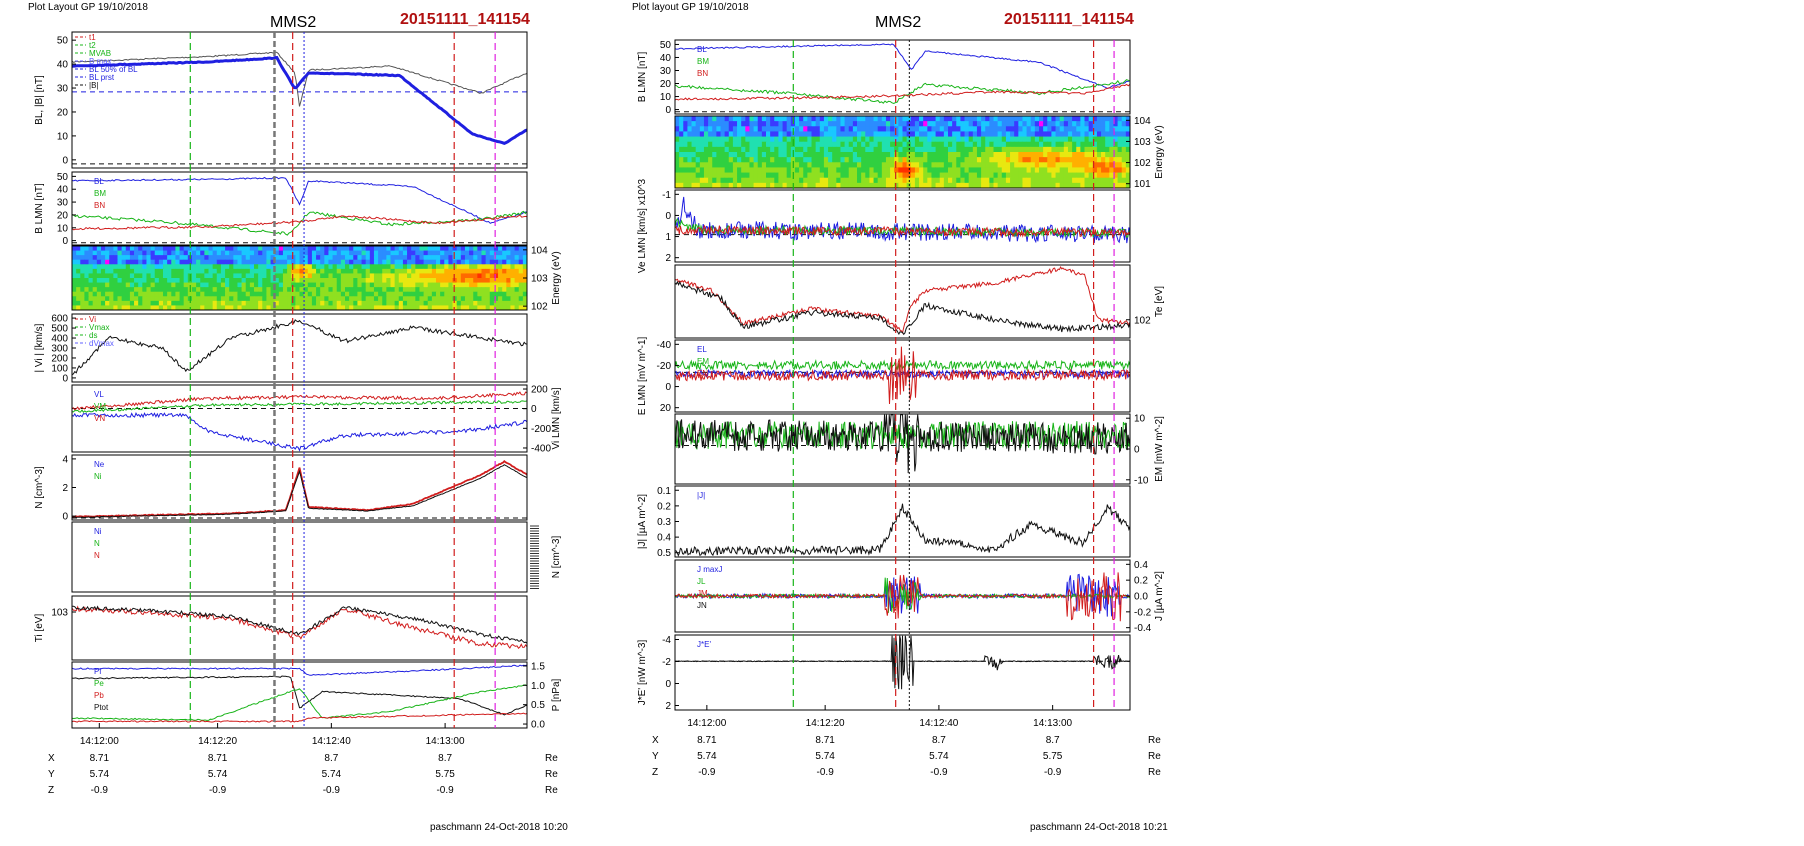 The width and height of the screenshot is (1804, 846). I want to click on series-label: VN, so click(99, 418).